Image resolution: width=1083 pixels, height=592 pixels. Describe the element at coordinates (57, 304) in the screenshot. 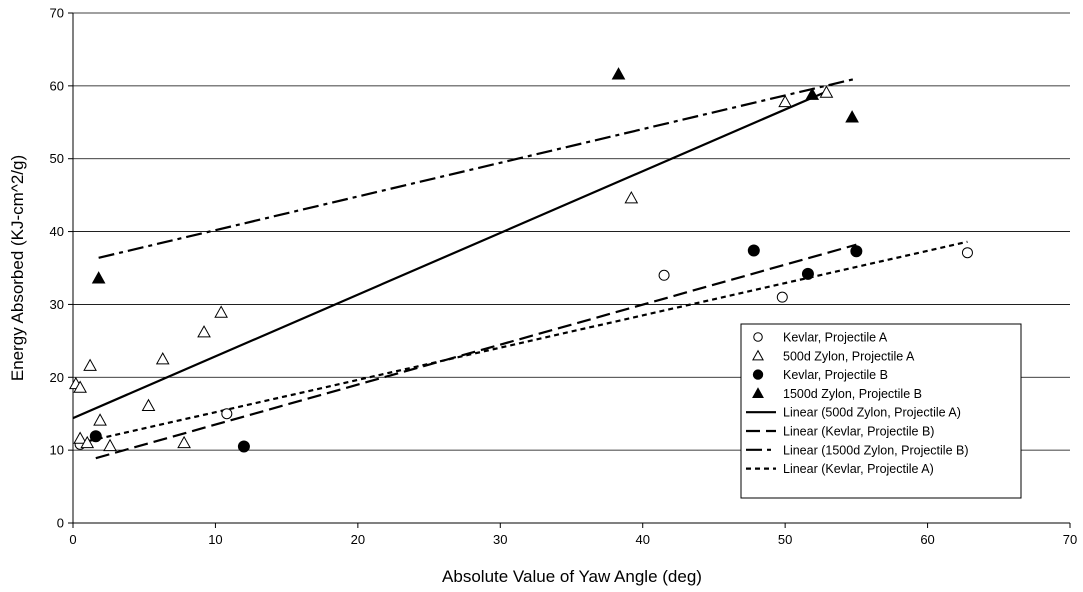

I see `y-tick-label-30: 30` at that location.